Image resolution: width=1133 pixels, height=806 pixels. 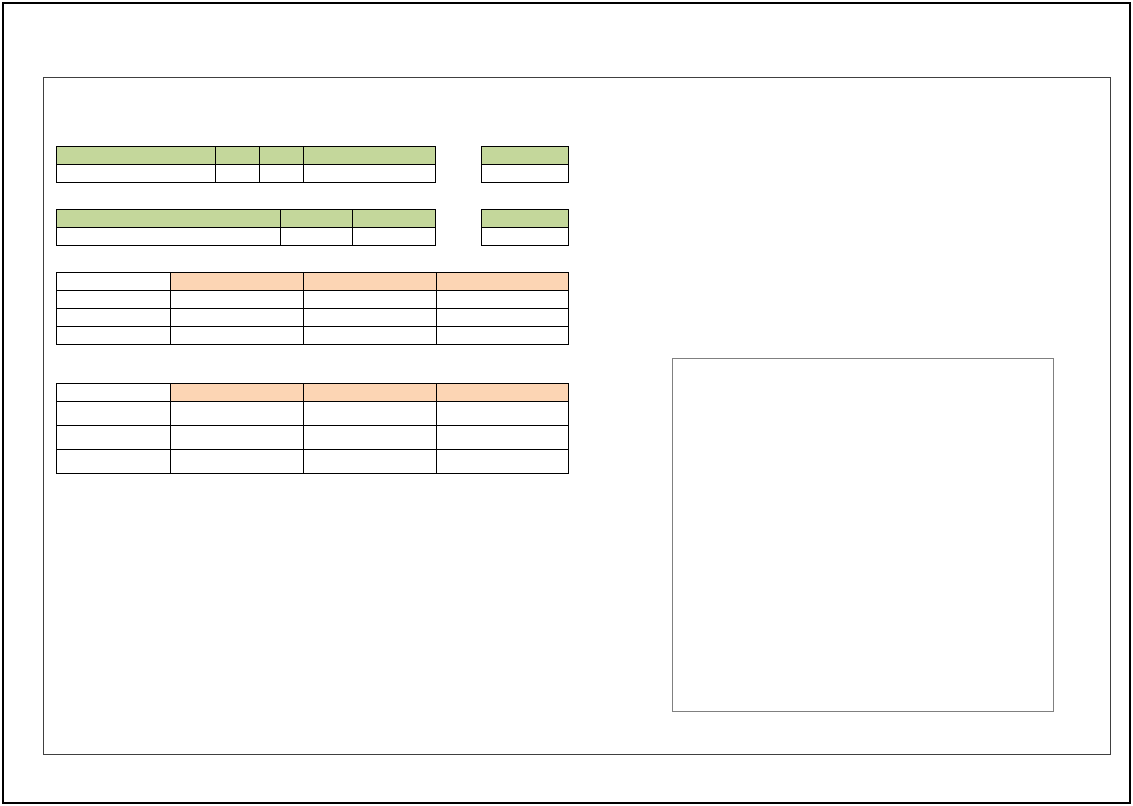 I want to click on customer-info-table, so click(x=246, y=164).